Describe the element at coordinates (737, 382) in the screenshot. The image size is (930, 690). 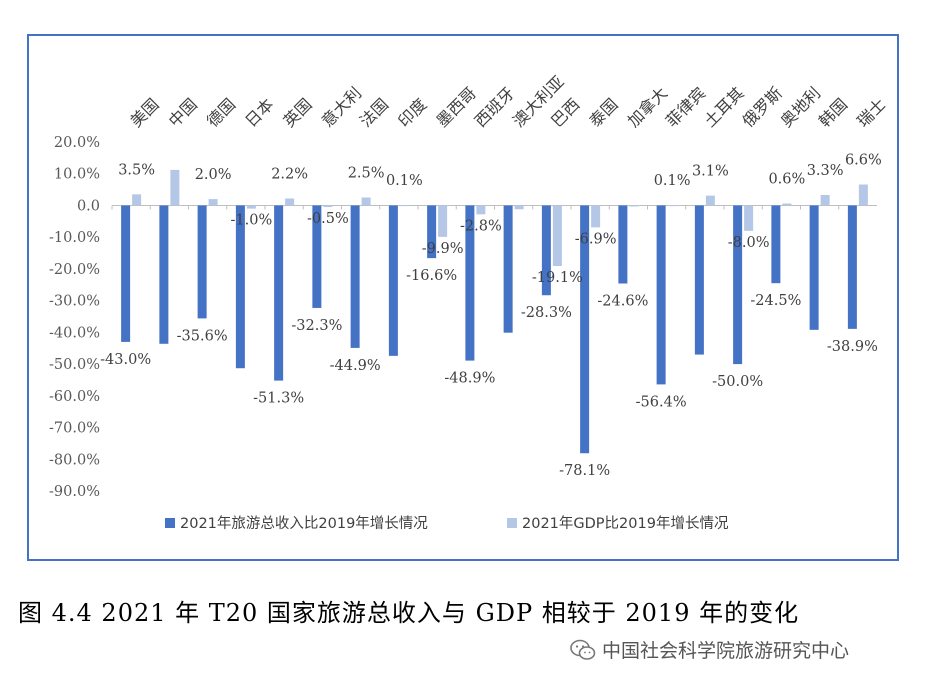
I see `revenue-data-label: -50.0%` at that location.